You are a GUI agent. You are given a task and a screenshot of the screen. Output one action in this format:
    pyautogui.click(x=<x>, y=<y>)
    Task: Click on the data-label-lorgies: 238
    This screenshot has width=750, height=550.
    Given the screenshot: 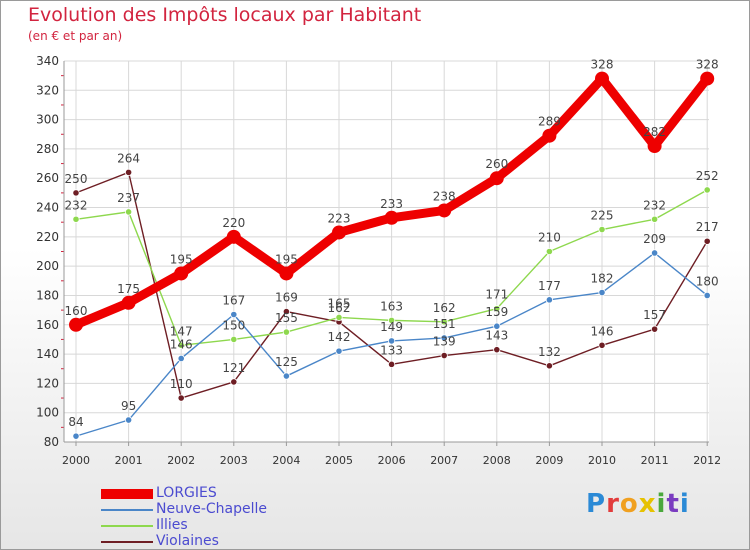 What is the action you would take?
    pyautogui.click(x=444, y=196)
    